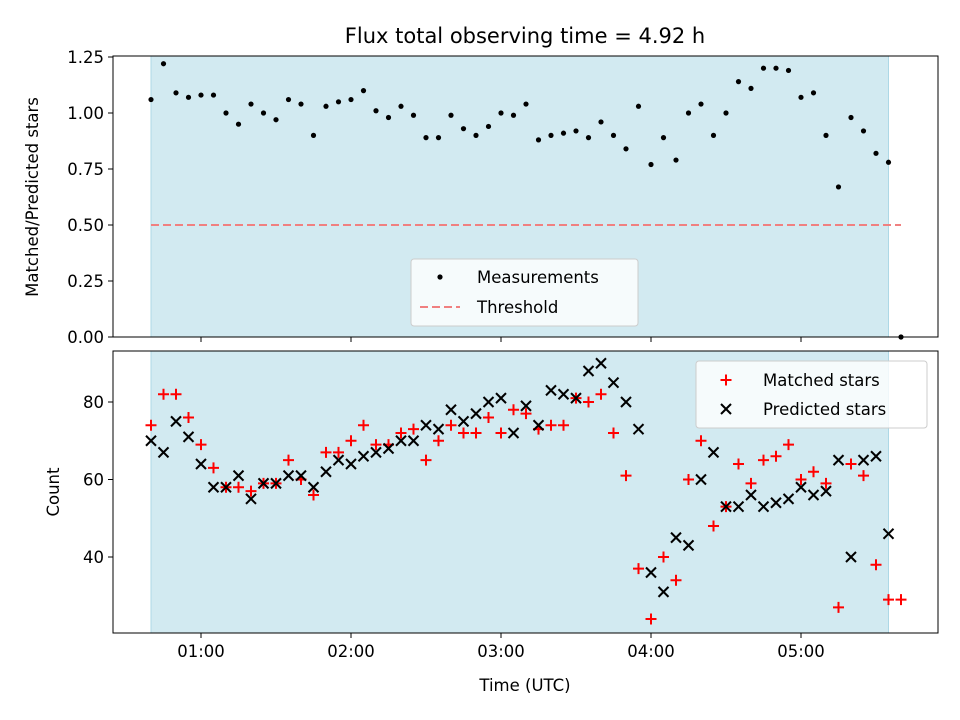 The width and height of the screenshot is (960, 720). Describe the element at coordinates (85, 337) in the screenshot. I see `y-tick-label: 0.00` at that location.